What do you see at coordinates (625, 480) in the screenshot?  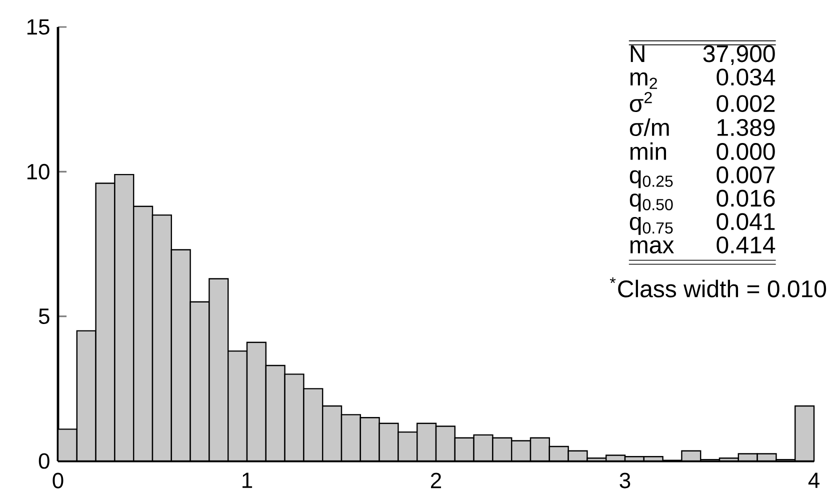 I see `x-tick-label: 3` at bounding box center [625, 480].